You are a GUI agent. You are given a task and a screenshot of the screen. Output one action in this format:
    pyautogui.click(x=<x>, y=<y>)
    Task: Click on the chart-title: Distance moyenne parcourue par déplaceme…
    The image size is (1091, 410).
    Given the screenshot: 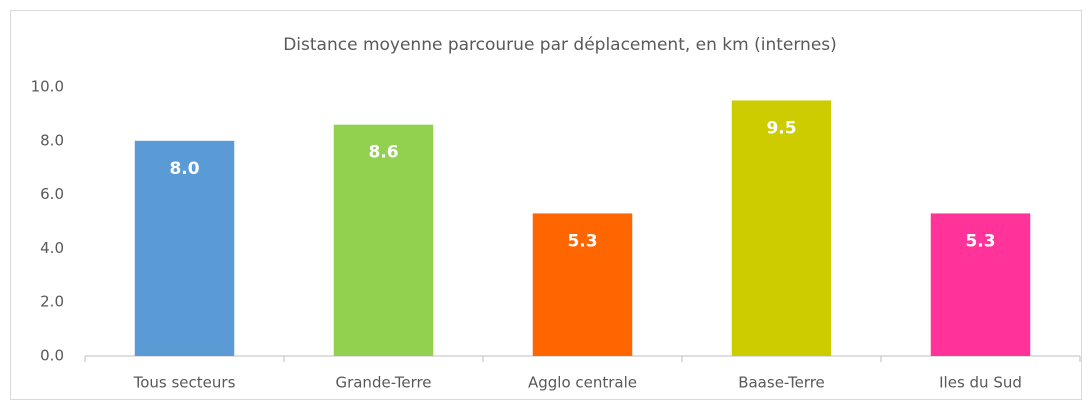 What is the action you would take?
    pyautogui.click(x=560, y=45)
    